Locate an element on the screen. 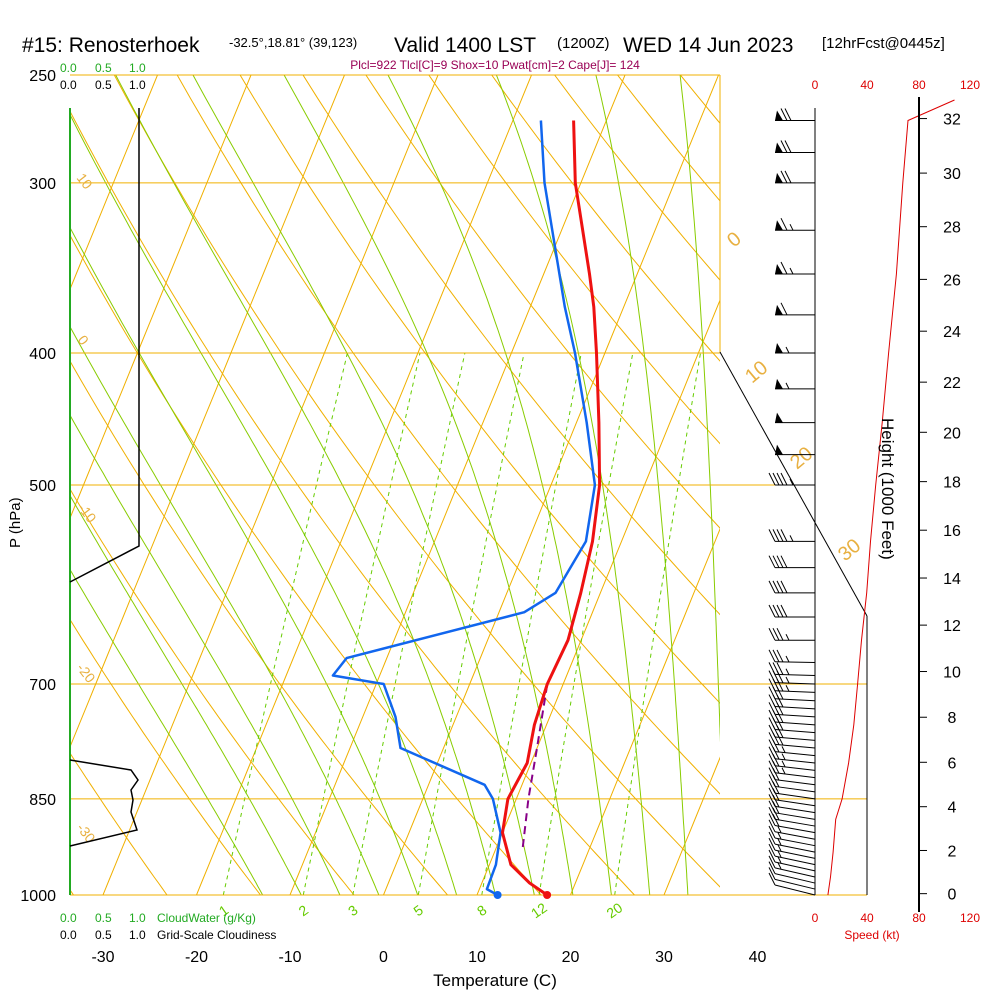 The width and height of the screenshot is (1000, 1000). low-cloudiness is located at coordinates (104, 803).